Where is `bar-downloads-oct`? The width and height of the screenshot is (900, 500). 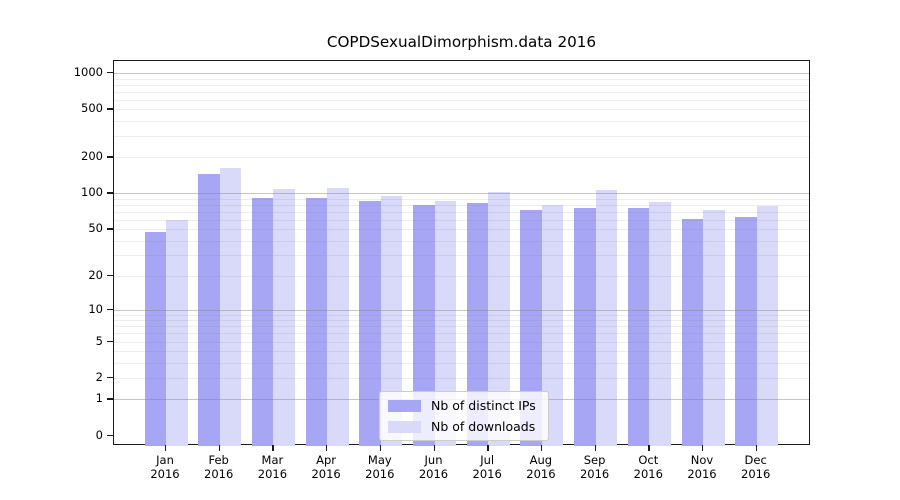 bar-downloads-oct is located at coordinates (660, 323).